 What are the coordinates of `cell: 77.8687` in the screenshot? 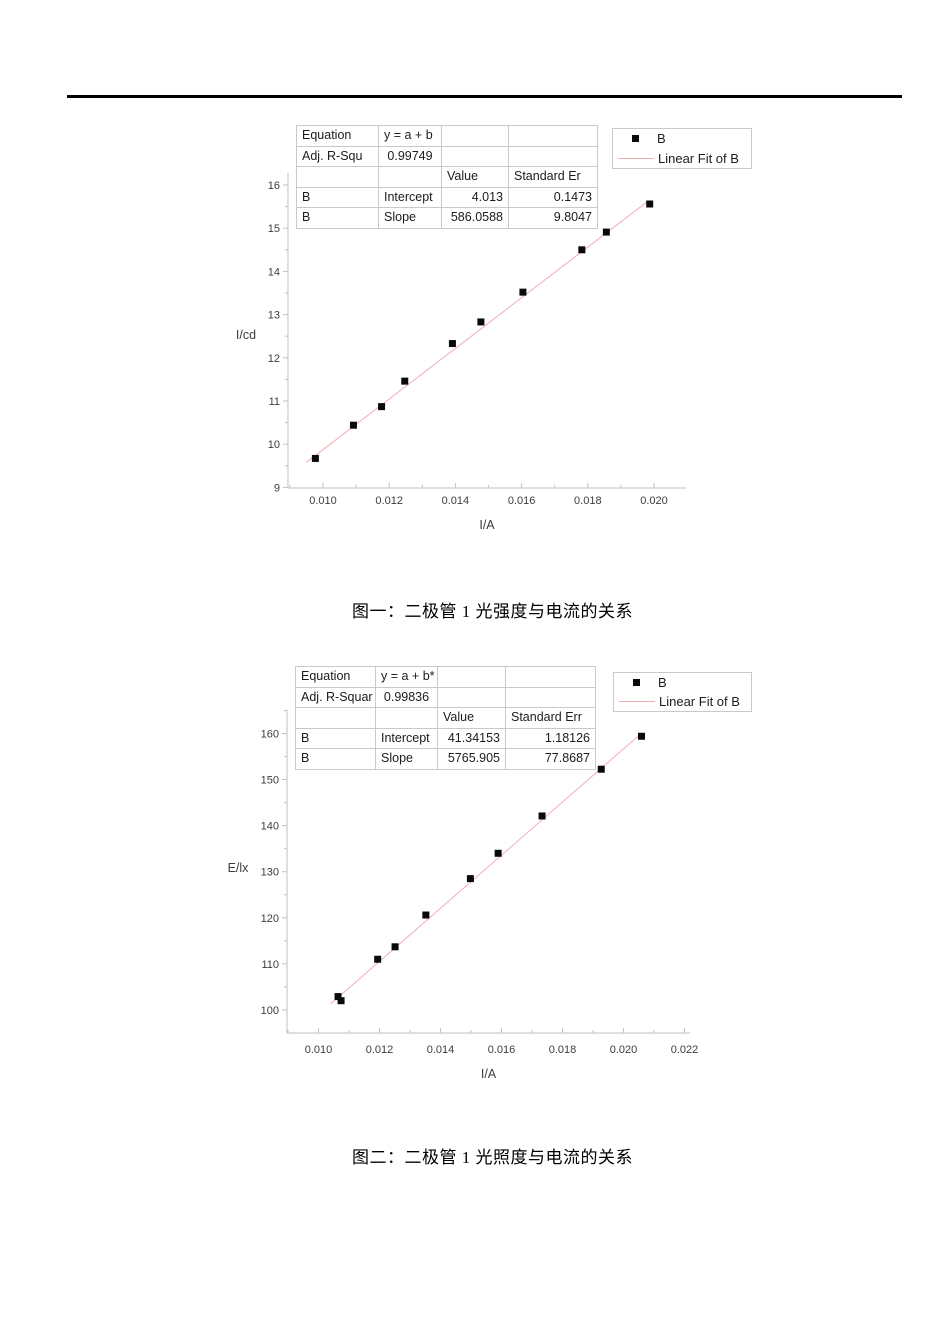 It's located at (550, 759).